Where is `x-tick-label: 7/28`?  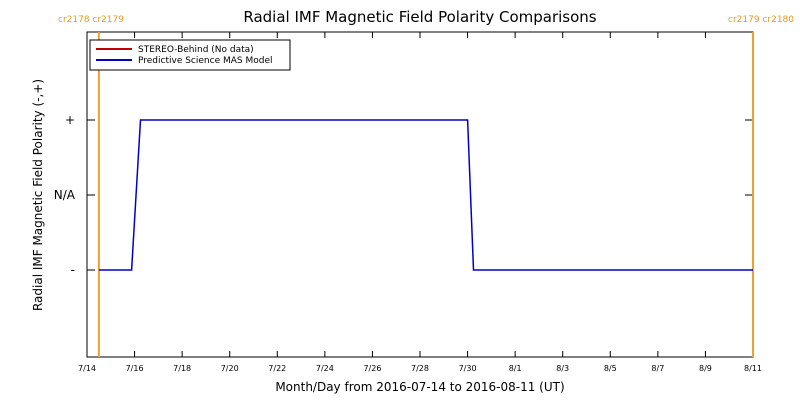
x-tick-label: 7/28 is located at coordinates (420, 368).